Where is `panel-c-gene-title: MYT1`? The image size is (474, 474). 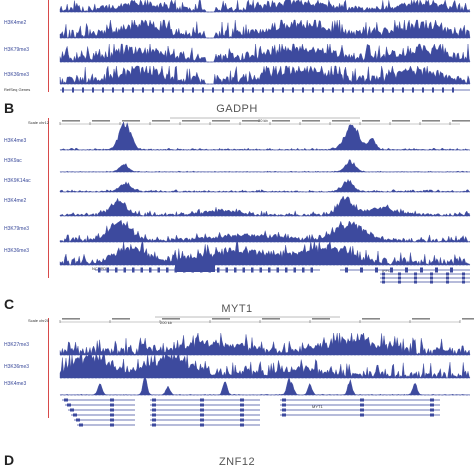 panel-c-gene-title: MYT1 is located at coordinates (237, 309).